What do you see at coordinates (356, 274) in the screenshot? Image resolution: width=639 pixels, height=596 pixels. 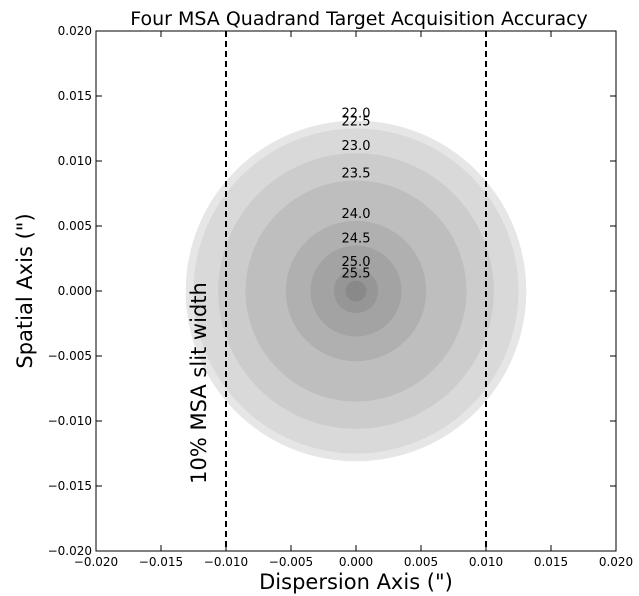 I see `magnitude-label: 25.5` at bounding box center [356, 274].